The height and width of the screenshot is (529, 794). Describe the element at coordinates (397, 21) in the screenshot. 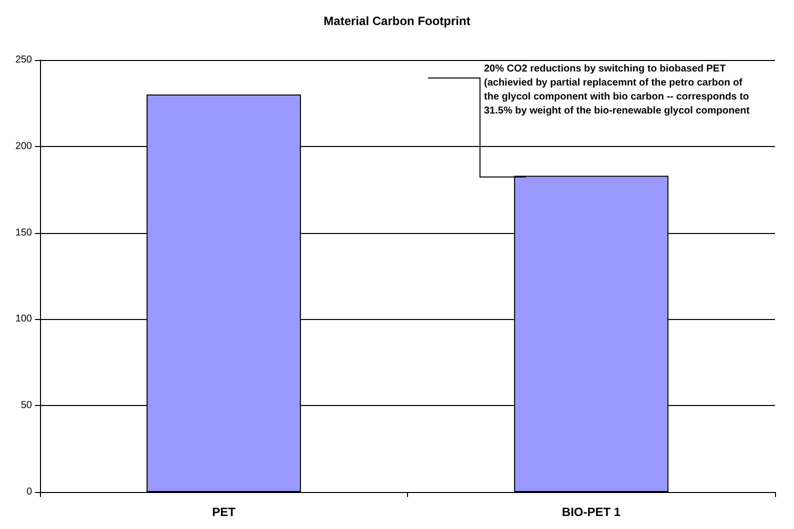

I see `chart-title: Material Carbon Footprint` at that location.